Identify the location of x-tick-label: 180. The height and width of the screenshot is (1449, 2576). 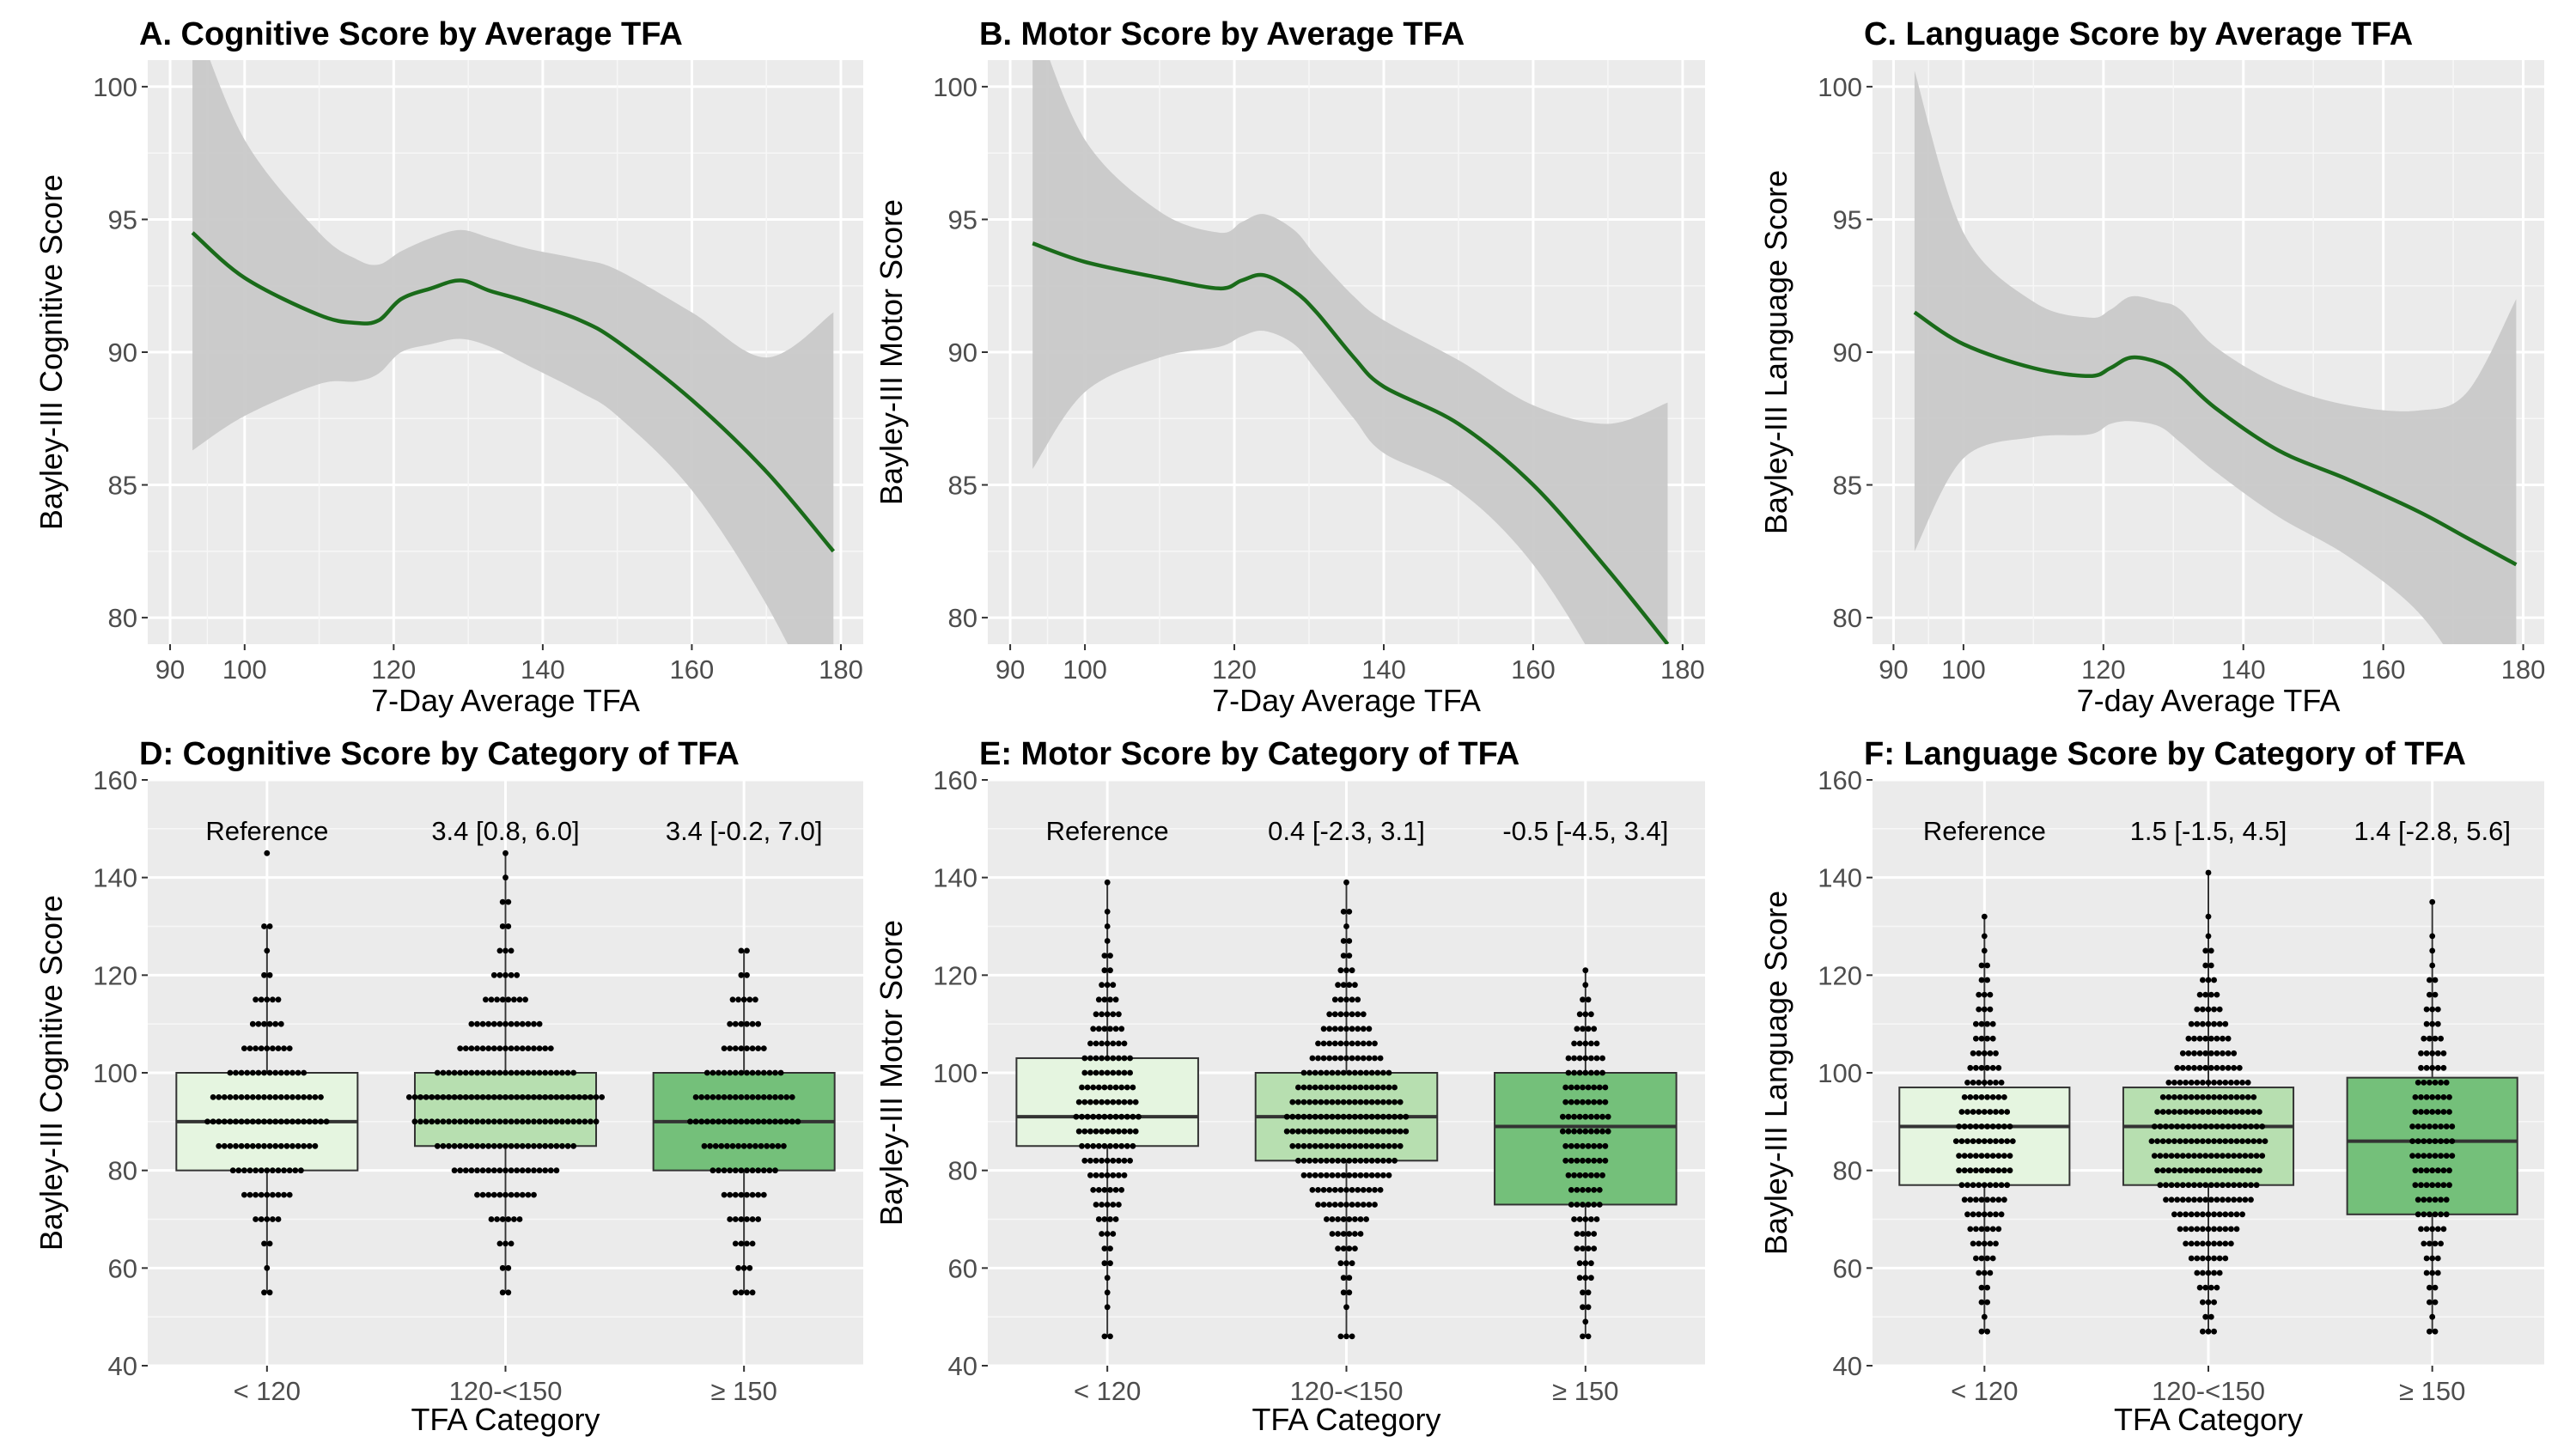
(2523, 669).